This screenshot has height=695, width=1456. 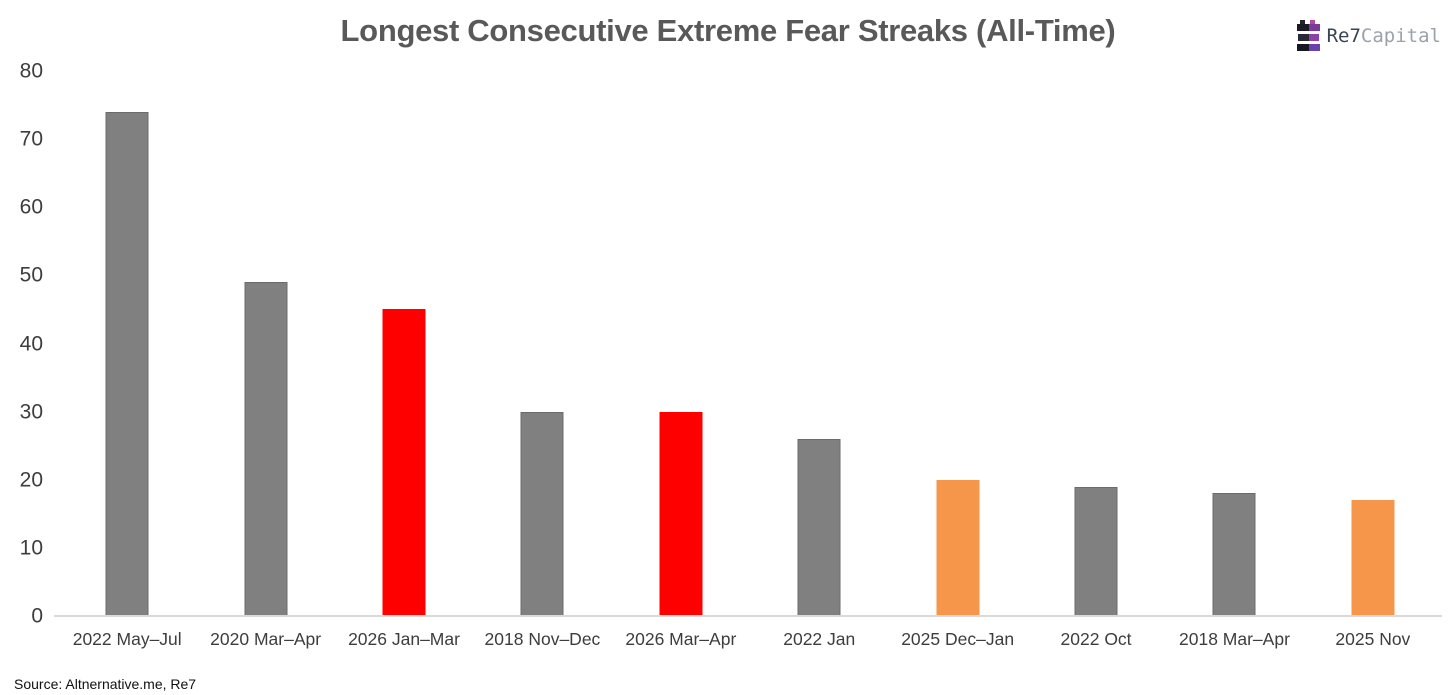 What do you see at coordinates (1234, 639) in the screenshot?
I see `x-axis-category-label: 2018 Mar–Apr` at bounding box center [1234, 639].